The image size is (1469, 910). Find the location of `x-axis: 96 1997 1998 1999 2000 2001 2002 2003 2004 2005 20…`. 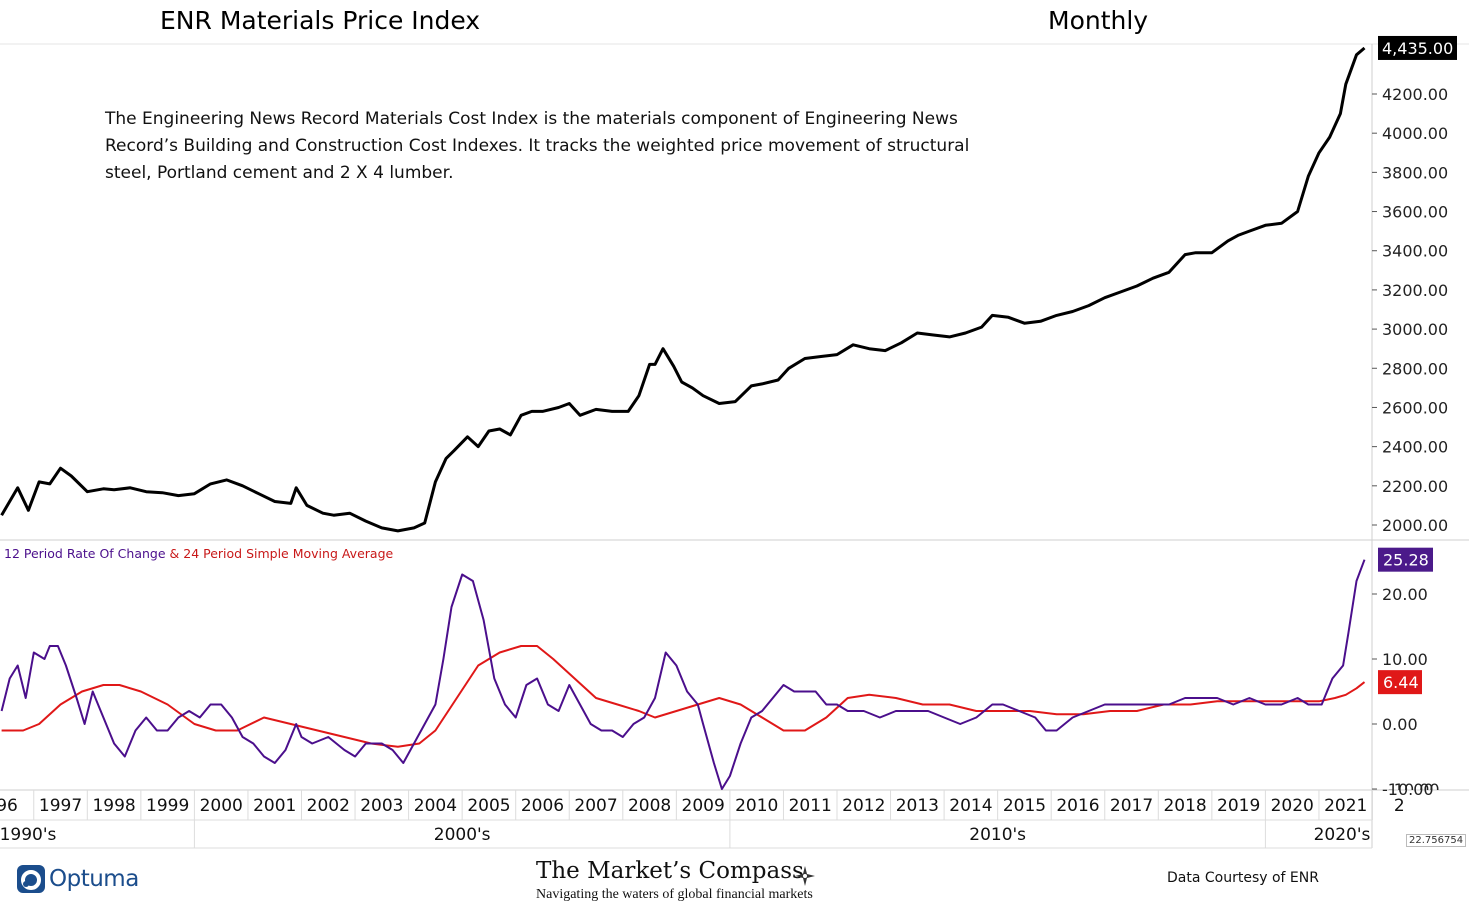

x-axis: 96 1997 1998 1999 2000 2001 2002 2003 2004 2005 20… is located at coordinates (702, 819).